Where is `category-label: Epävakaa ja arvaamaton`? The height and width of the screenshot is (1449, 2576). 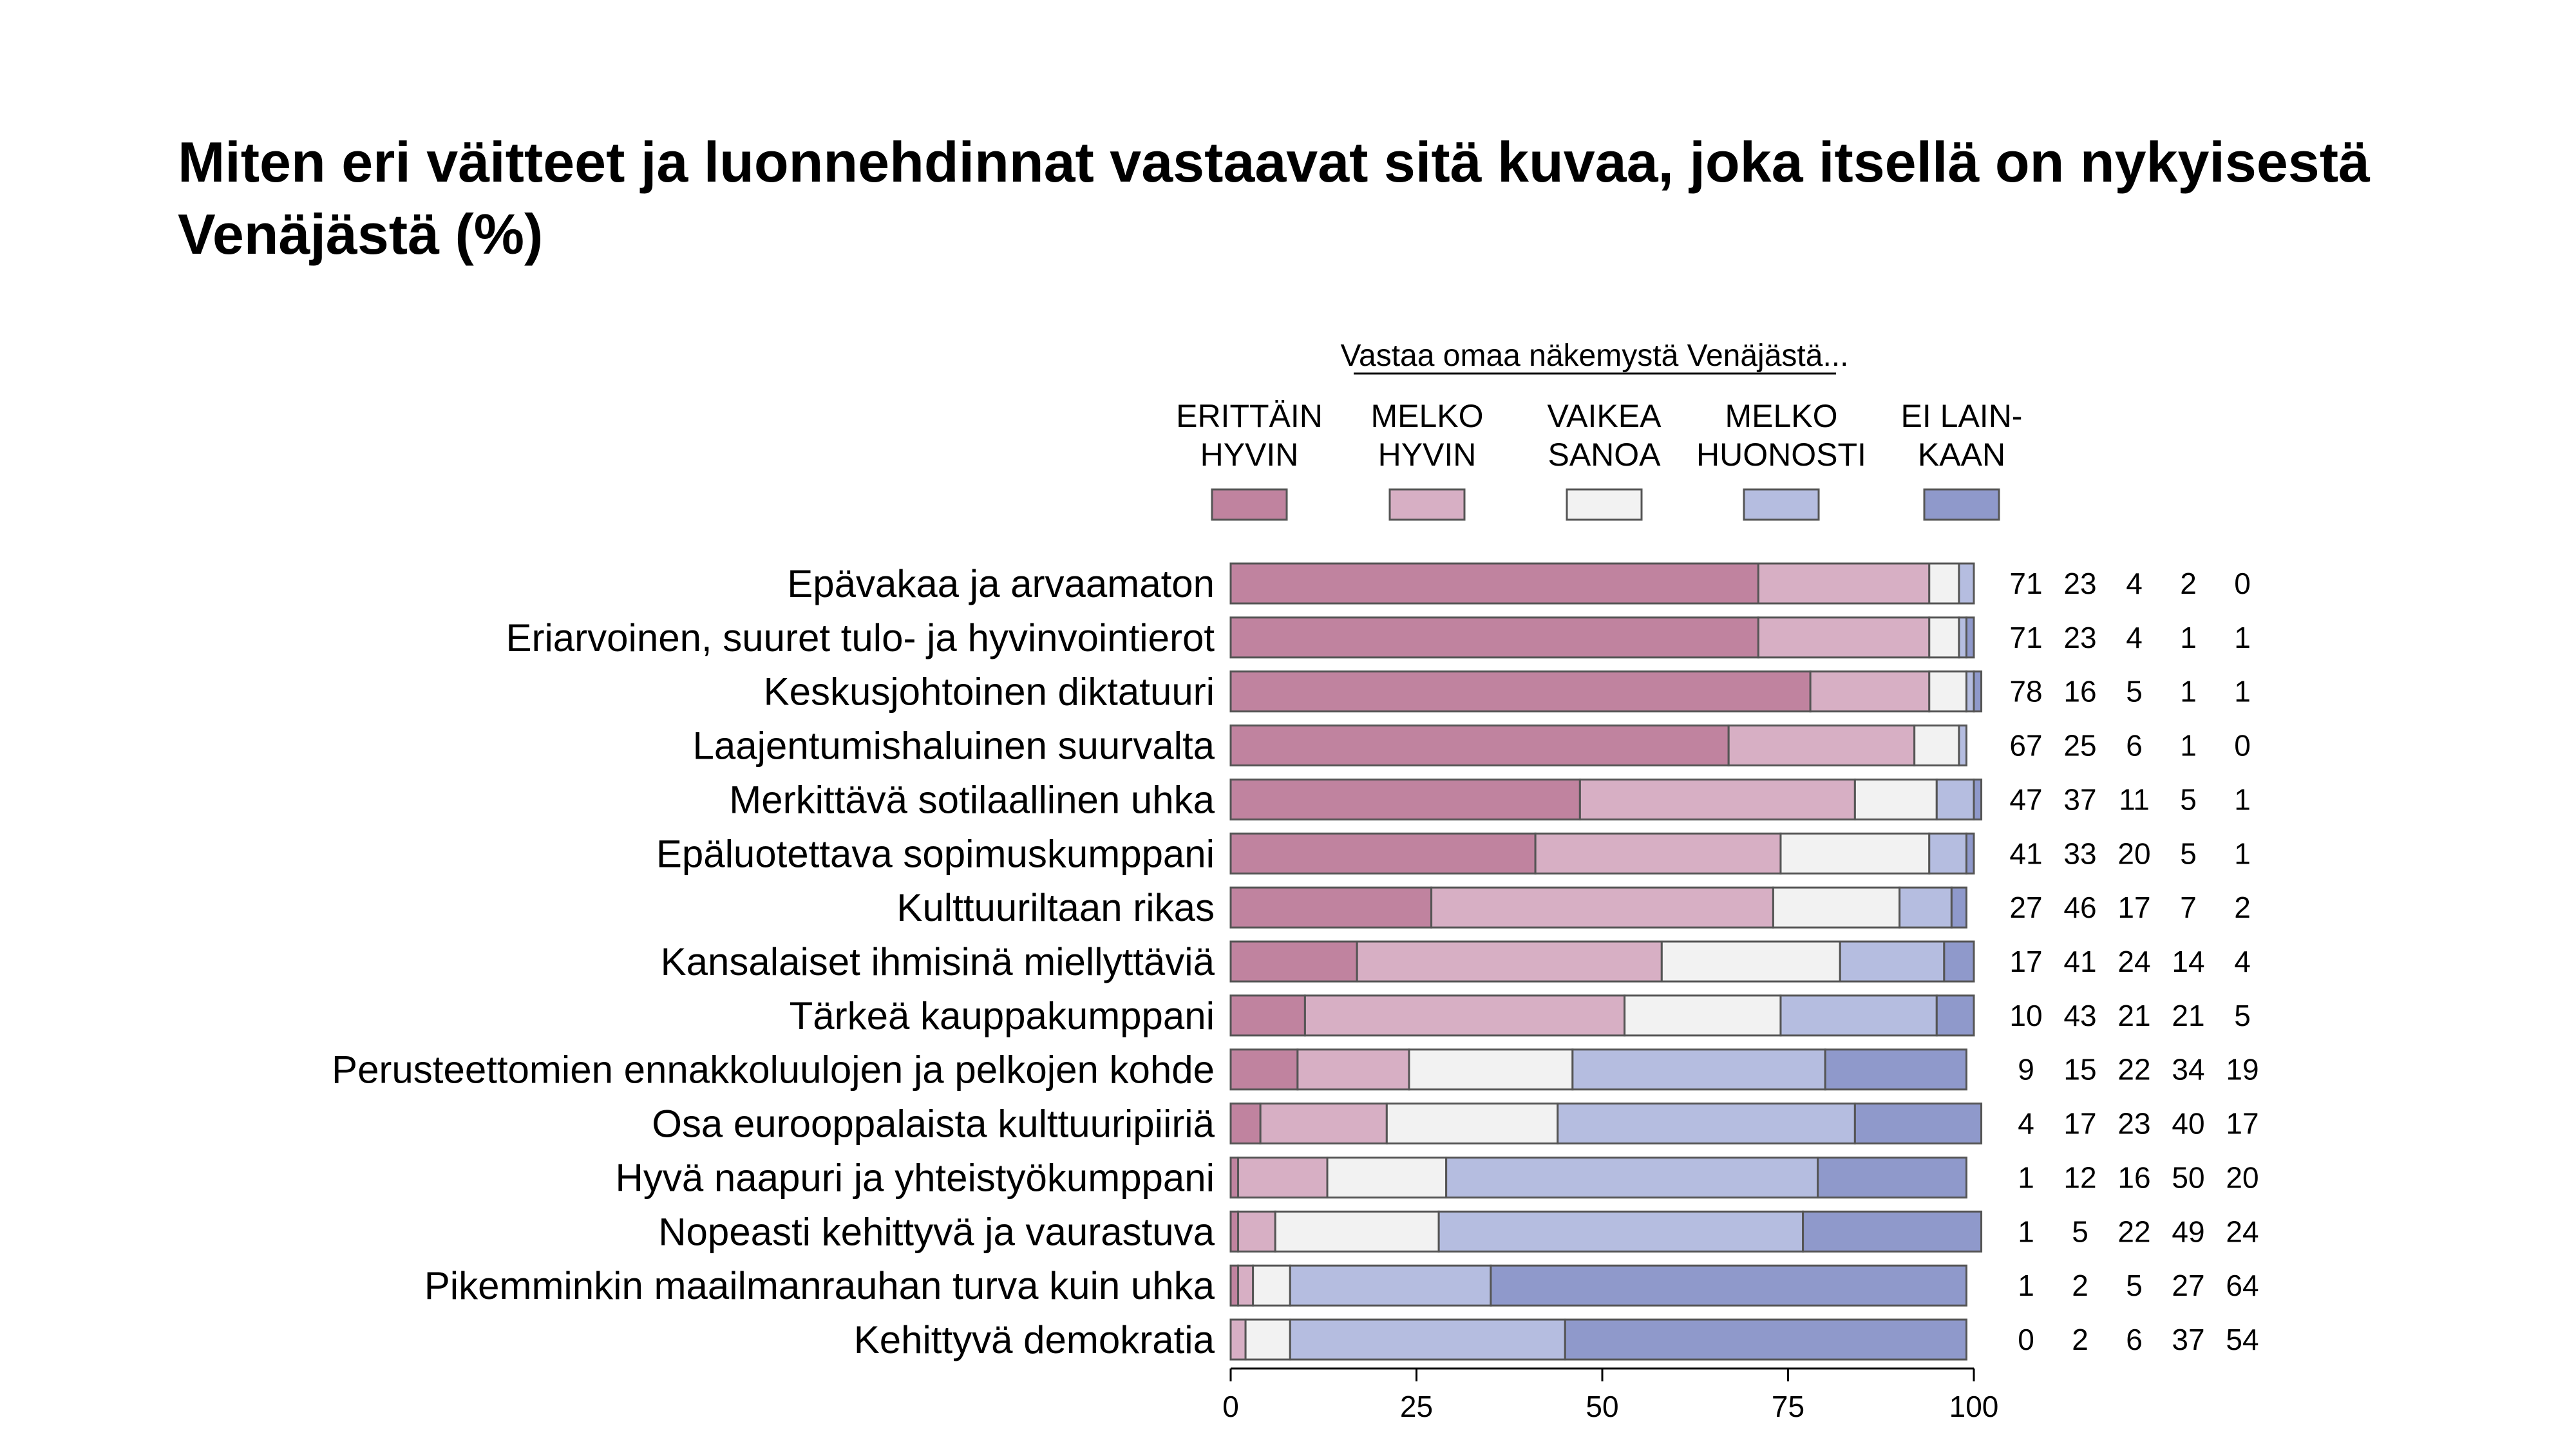 category-label: Epävakaa ja arvaamaton is located at coordinates (1001, 583).